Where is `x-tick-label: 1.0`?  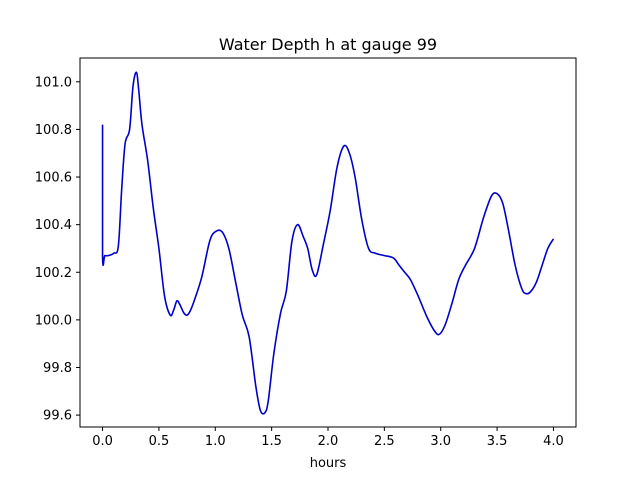 x-tick-label: 1.0 is located at coordinates (215, 441).